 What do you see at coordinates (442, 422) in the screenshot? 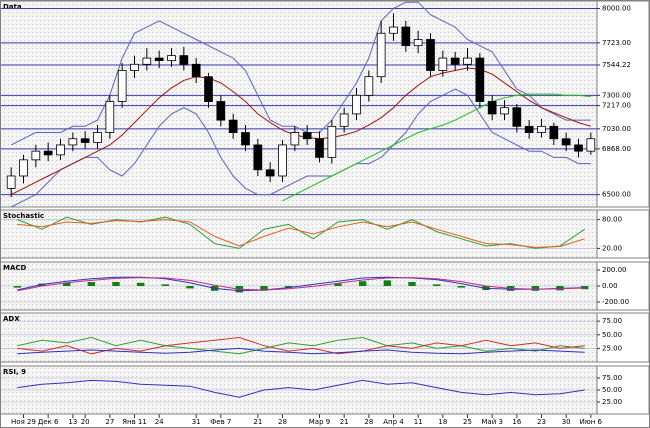
I see `x-tick-label: 18` at bounding box center [442, 422].